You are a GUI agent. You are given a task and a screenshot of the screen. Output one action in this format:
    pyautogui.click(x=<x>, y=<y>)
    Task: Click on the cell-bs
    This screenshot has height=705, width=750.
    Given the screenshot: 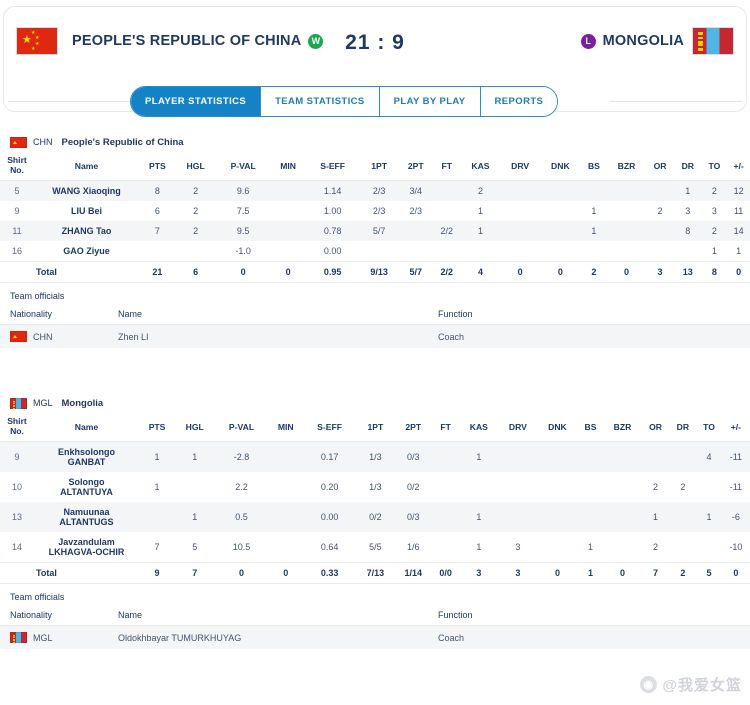 What is the action you would take?
    pyautogui.click(x=591, y=517)
    